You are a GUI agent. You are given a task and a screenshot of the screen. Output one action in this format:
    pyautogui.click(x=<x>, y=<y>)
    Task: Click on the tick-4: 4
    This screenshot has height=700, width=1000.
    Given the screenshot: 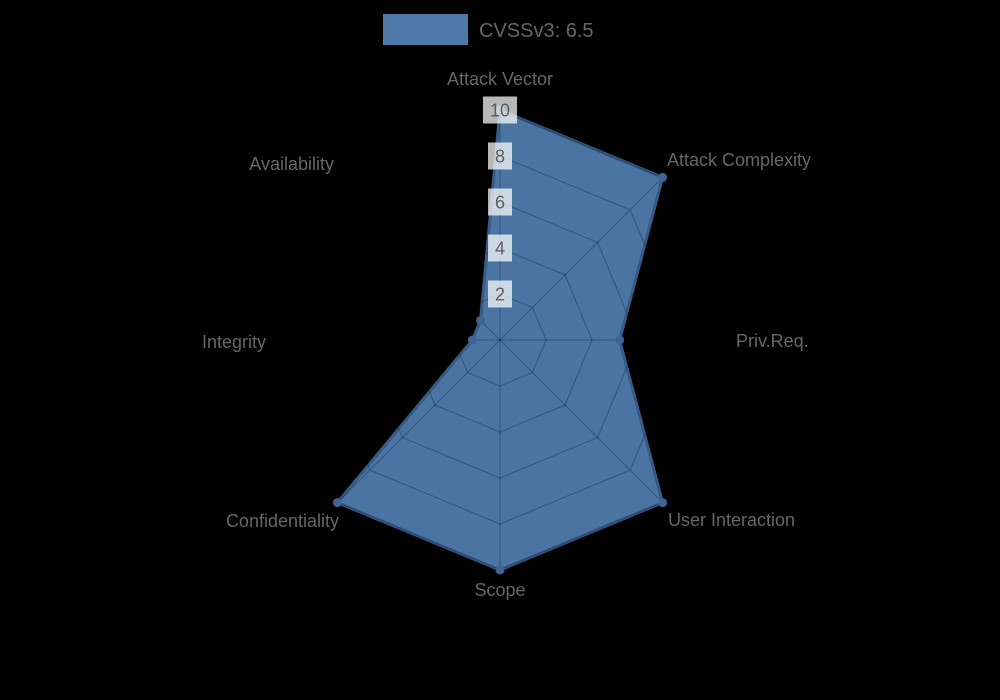 What is the action you would take?
    pyautogui.click(x=500, y=248)
    